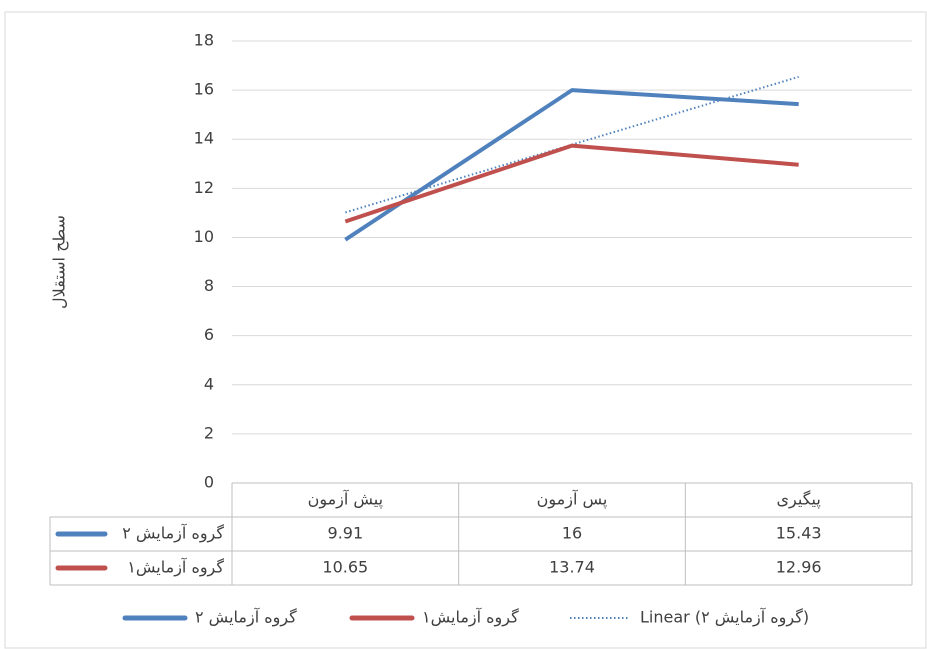  What do you see at coordinates (470, 618) in the screenshot?
I see `legend-label: گروه آزمایش۱` at bounding box center [470, 618].